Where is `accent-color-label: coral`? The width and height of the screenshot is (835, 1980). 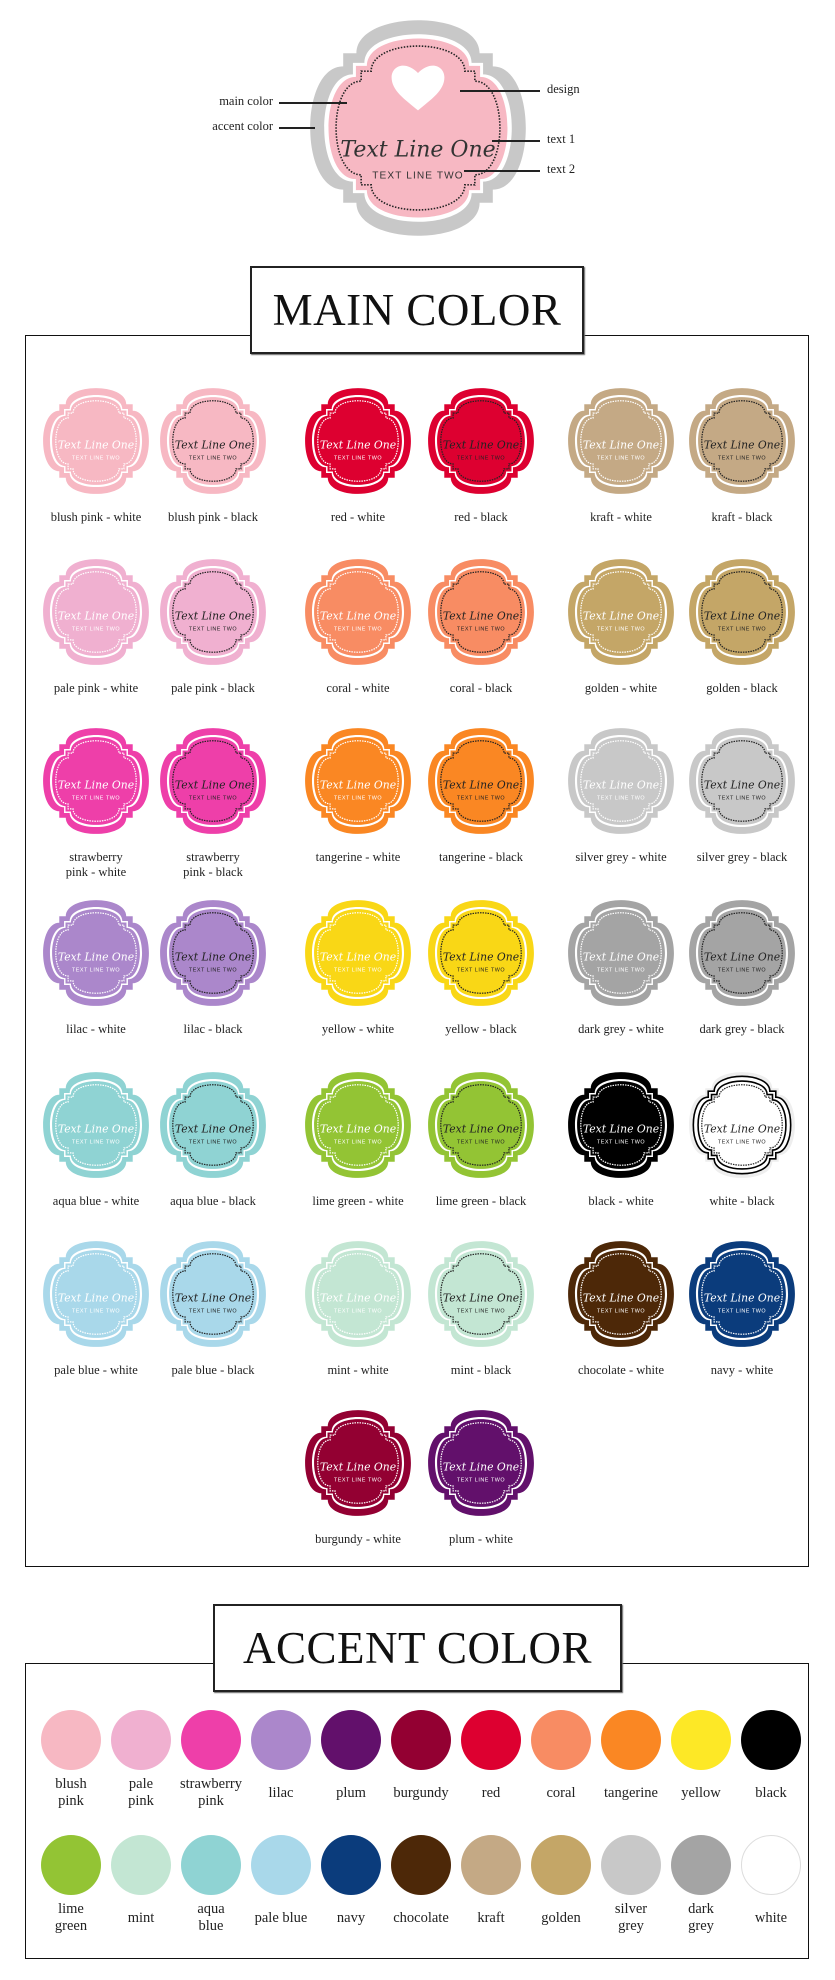 accent-color-label: coral is located at coordinates (561, 1792).